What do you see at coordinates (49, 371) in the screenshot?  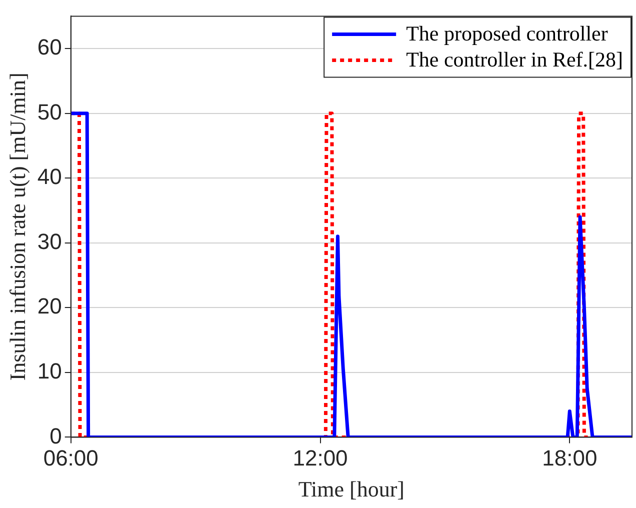 I see `y-tick-label: 10` at bounding box center [49, 371].